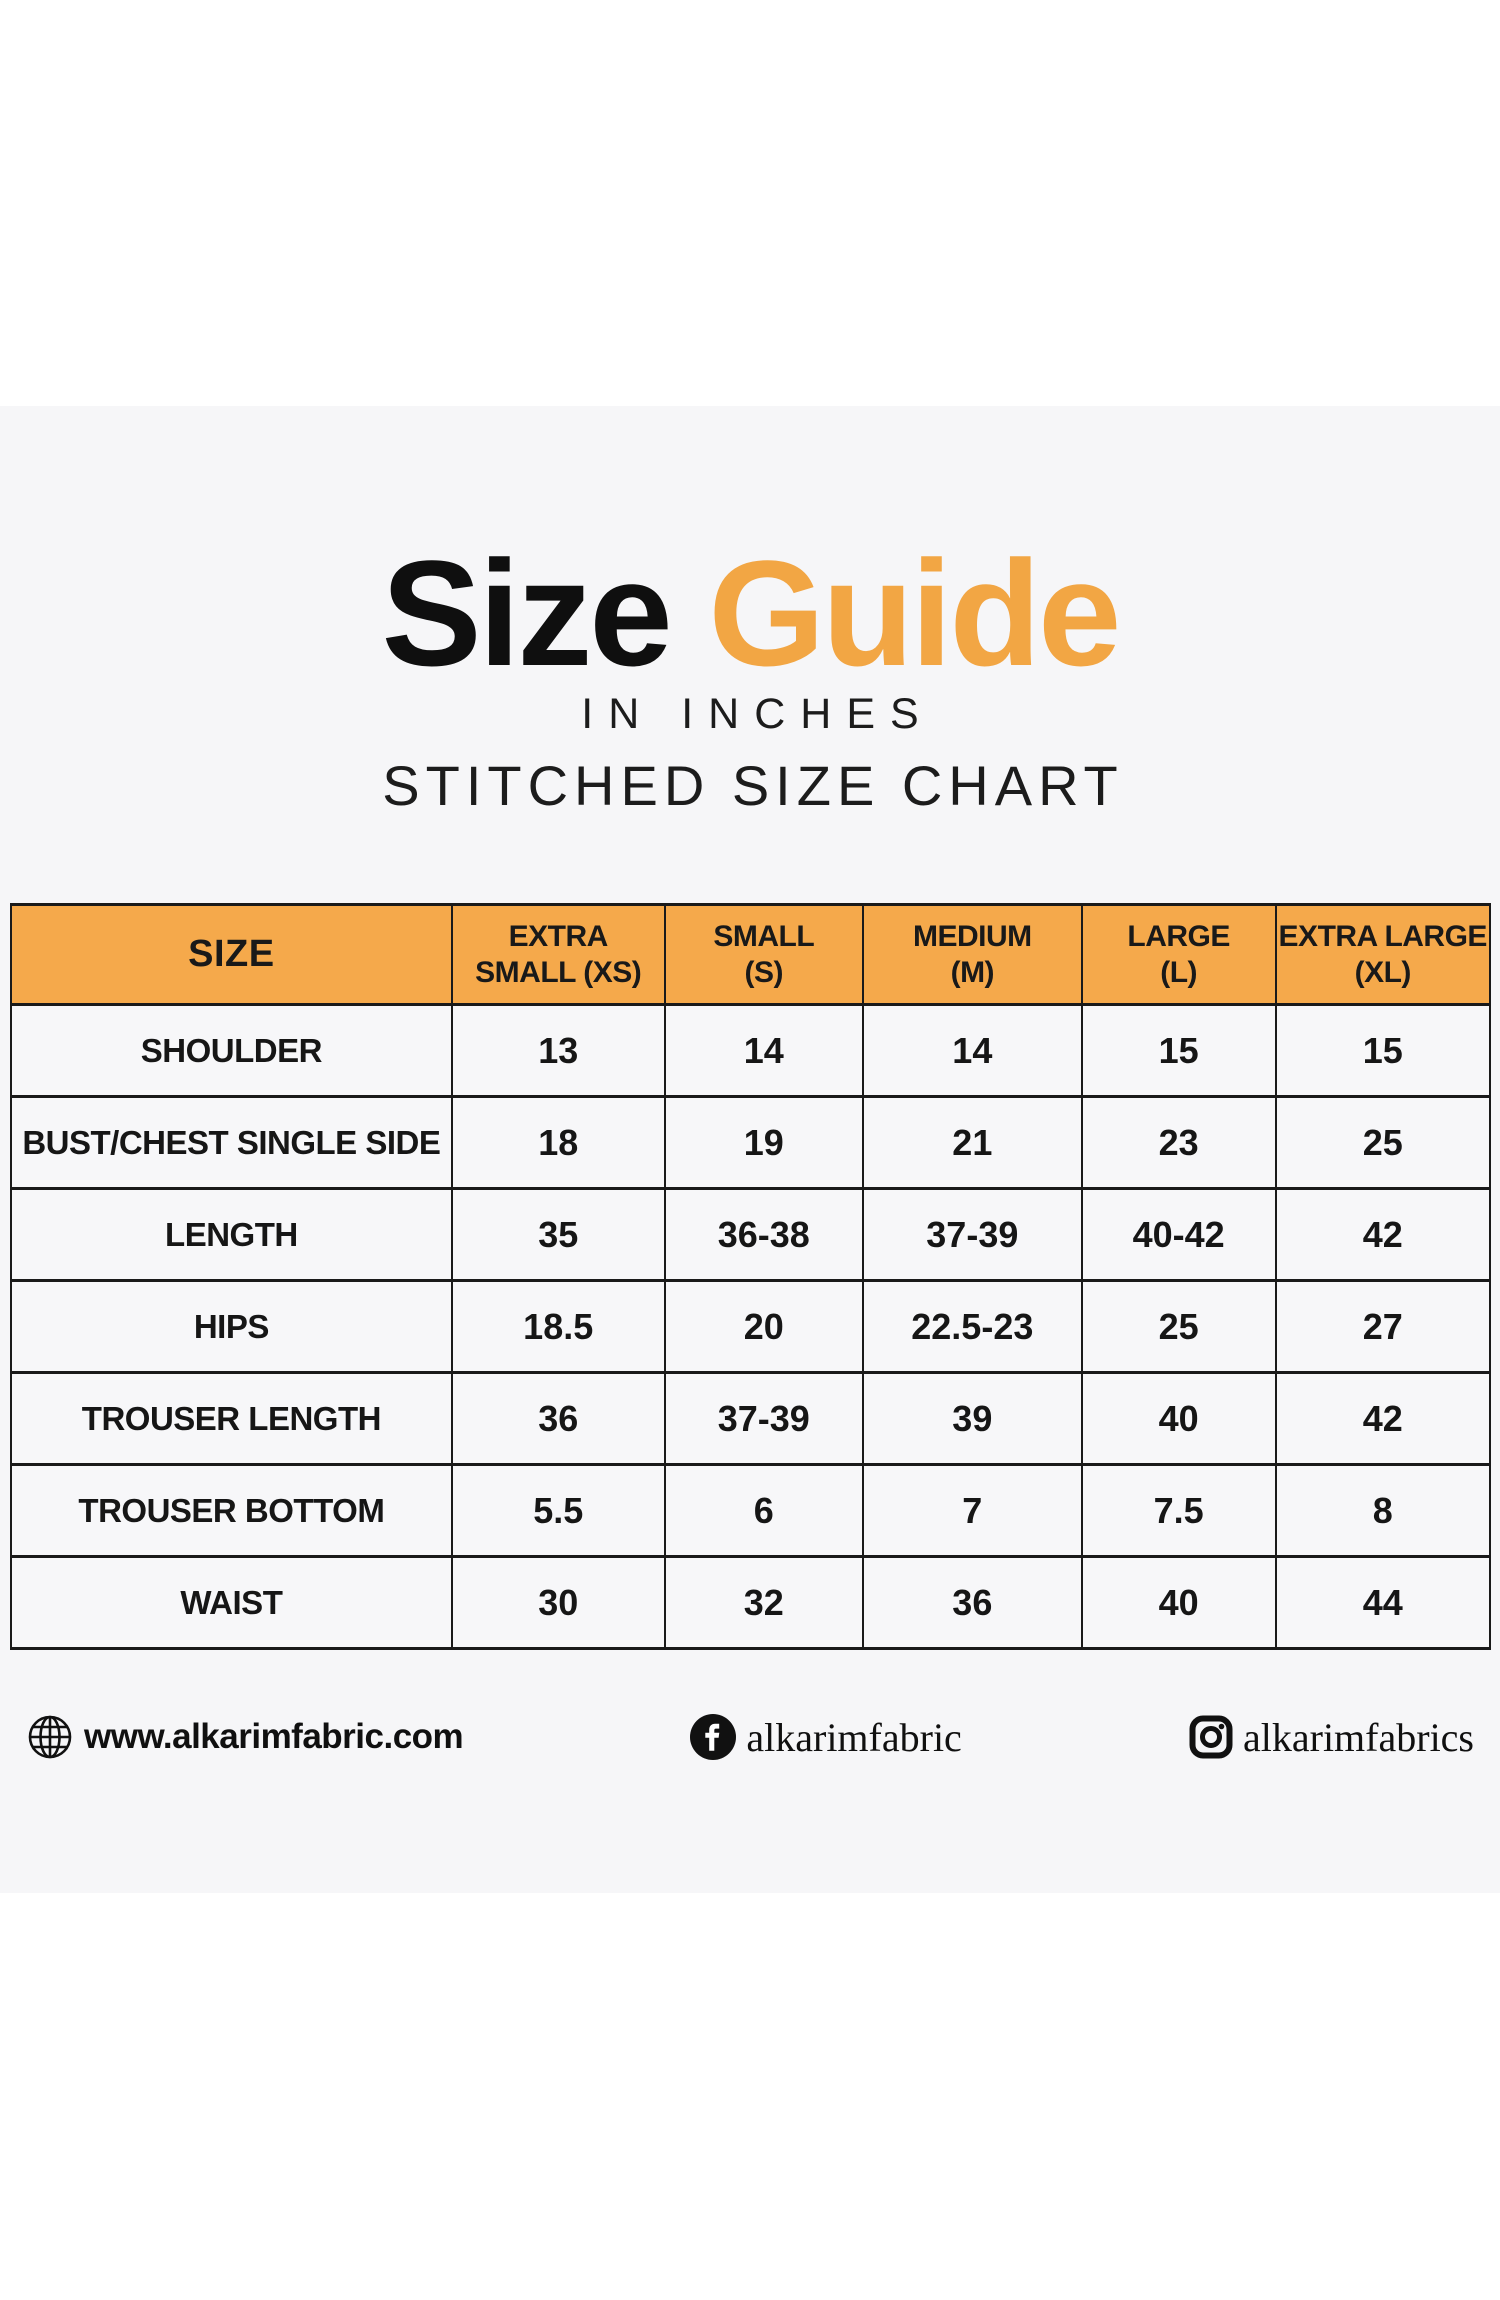 This screenshot has width=1500, height=2300. I want to click on instagram-handle: alkarimfabrics, so click(1358, 1737).